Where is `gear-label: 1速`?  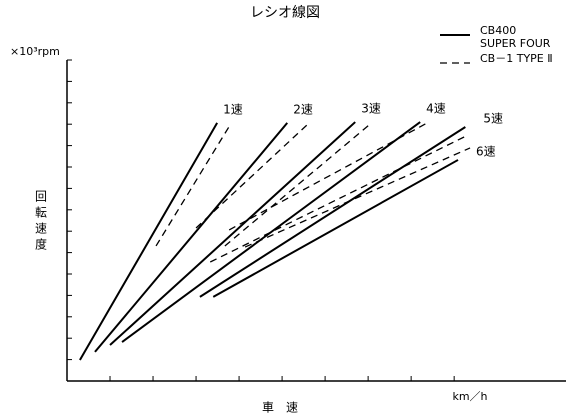
gear-label: 1速 is located at coordinates (233, 109).